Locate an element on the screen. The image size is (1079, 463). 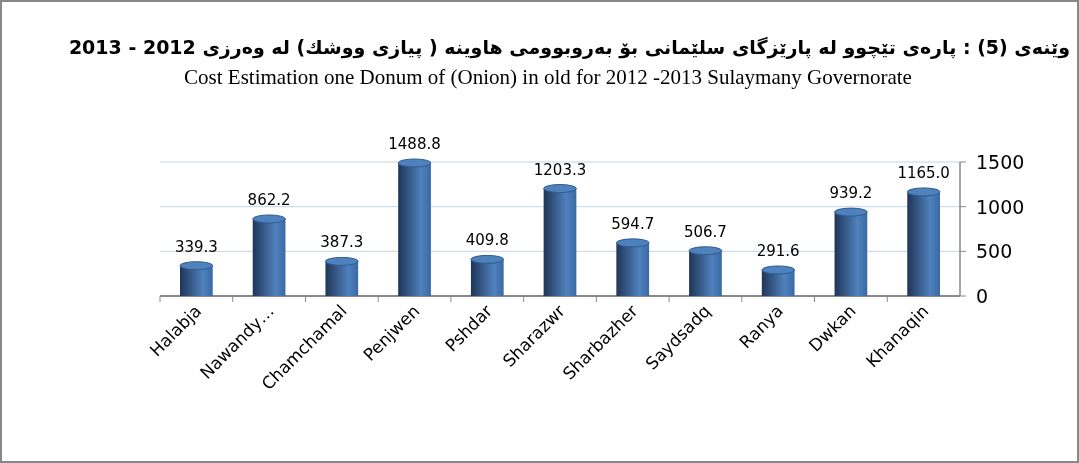
data-label: 939.2 is located at coordinates (851, 193).